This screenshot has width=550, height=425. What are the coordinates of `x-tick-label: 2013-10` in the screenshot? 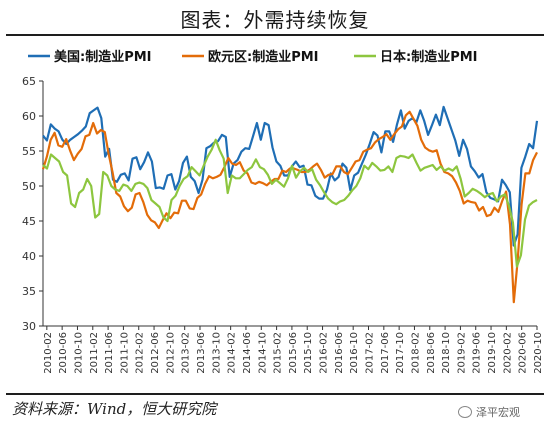 It's located at (216, 353).